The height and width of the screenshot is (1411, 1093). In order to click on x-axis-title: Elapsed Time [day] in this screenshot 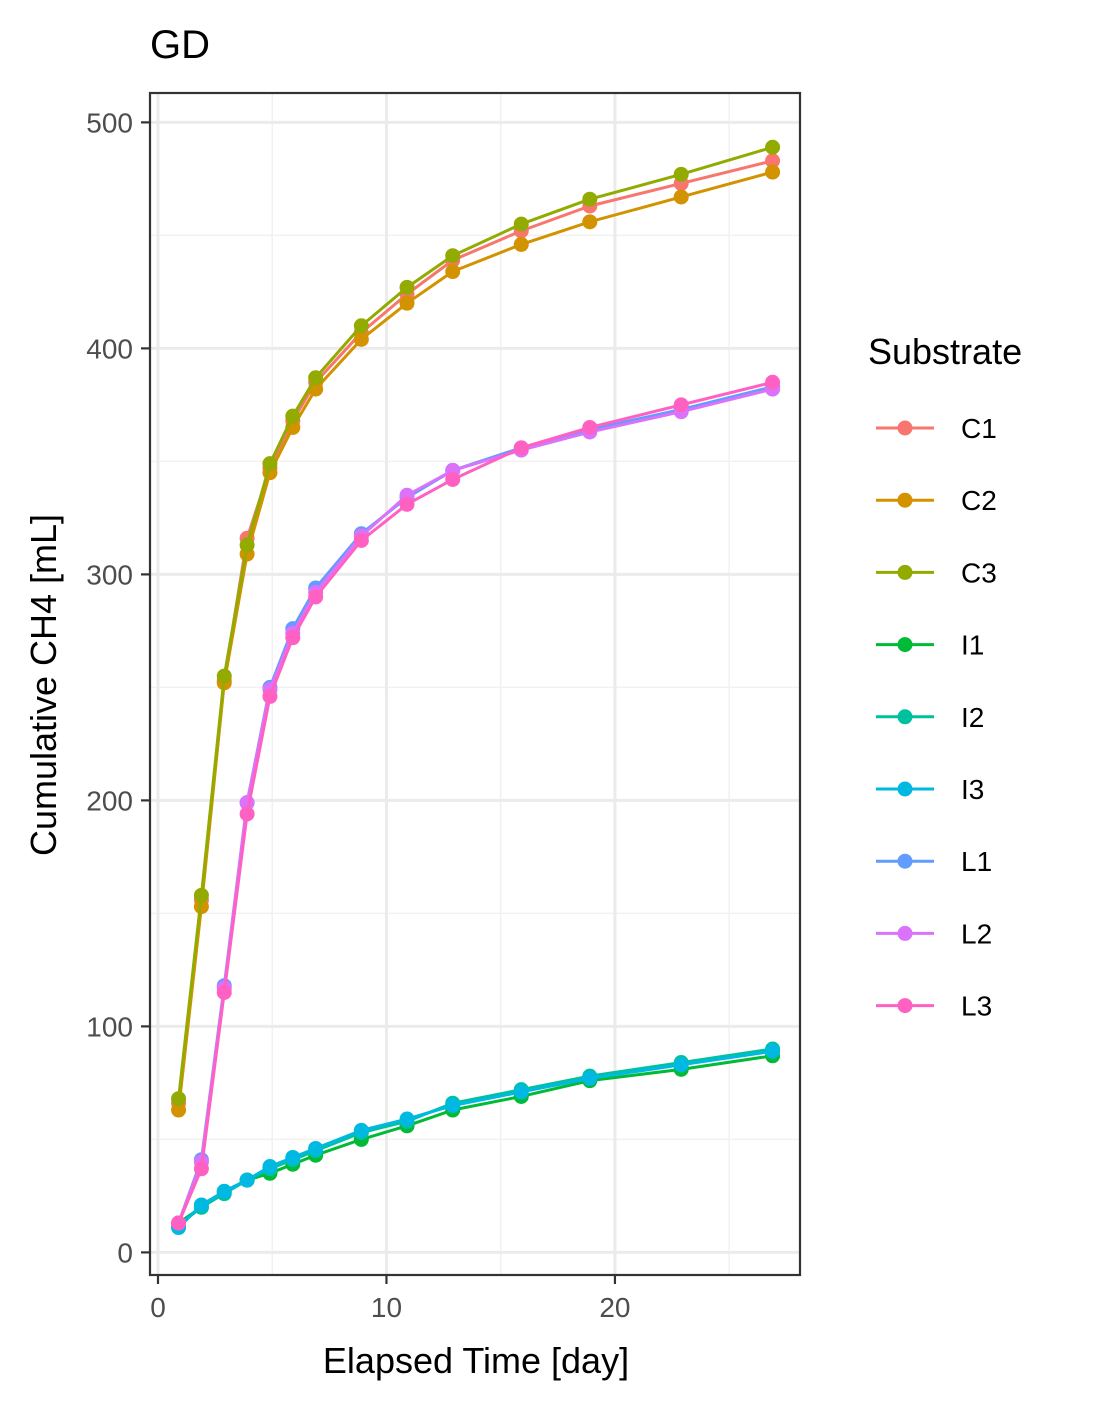, I will do `click(476, 1360)`.